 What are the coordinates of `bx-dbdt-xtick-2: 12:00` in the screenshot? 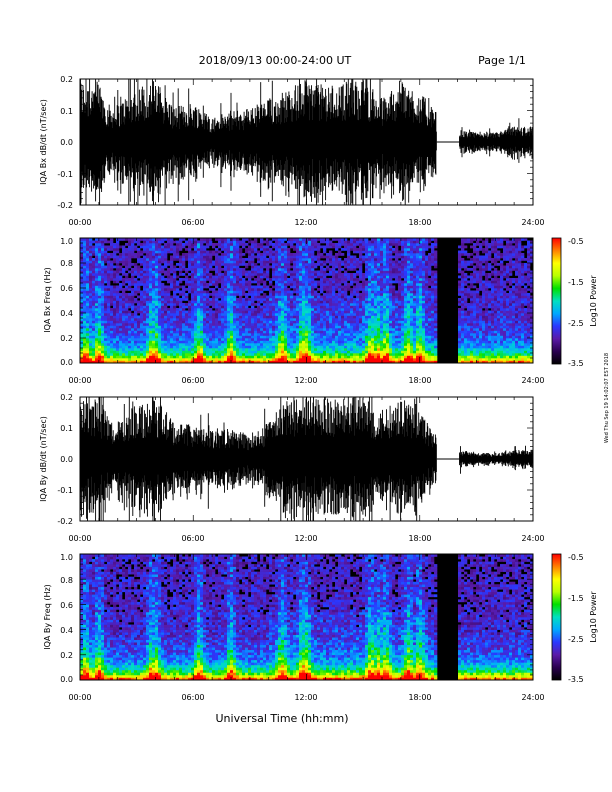 It's located at (305, 222).